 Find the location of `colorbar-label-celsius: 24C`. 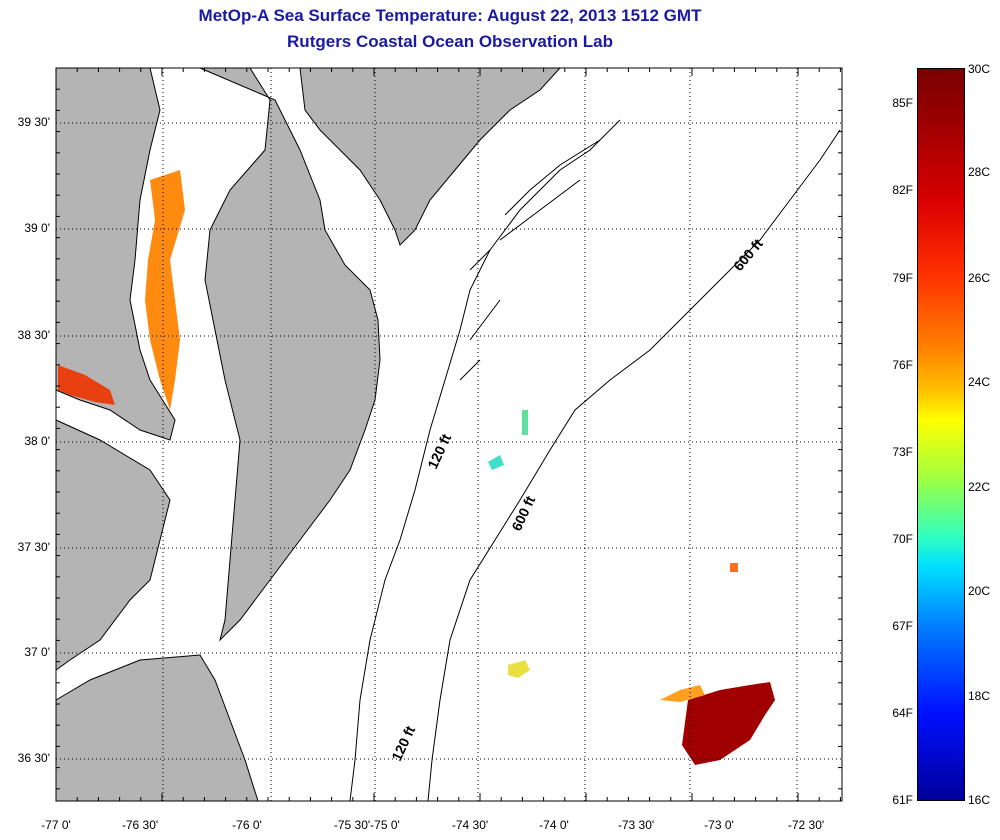

colorbar-label-celsius: 24C is located at coordinates (979, 382).